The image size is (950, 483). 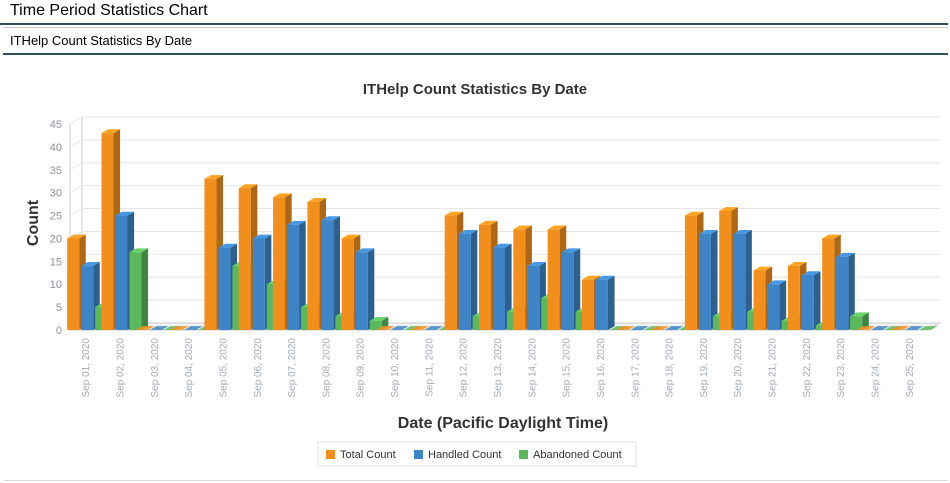 What do you see at coordinates (503, 423) in the screenshot?
I see `x-axis-label: Date (Pacific Daylight Time)` at bounding box center [503, 423].